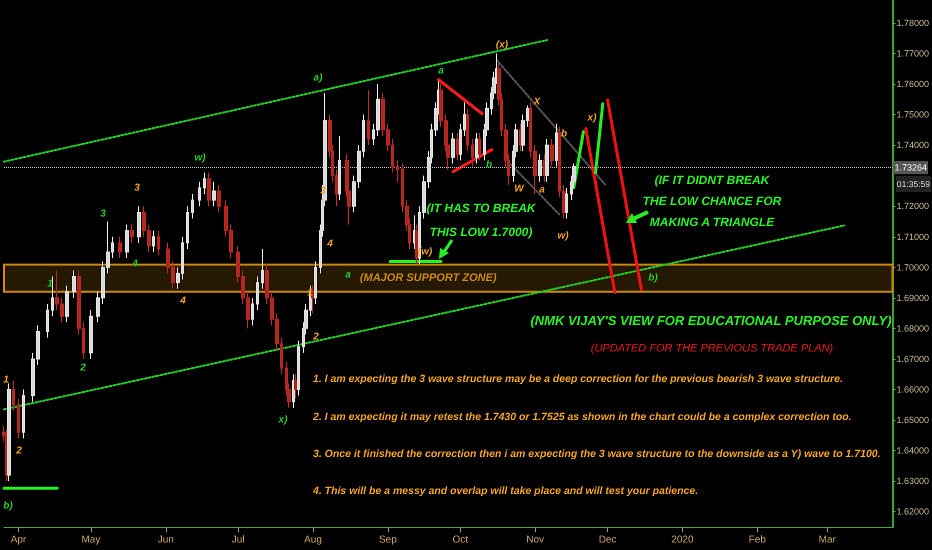 This screenshot has height=550, width=932. What do you see at coordinates (520, 189) in the screenshot?
I see `annotation: W` at bounding box center [520, 189].